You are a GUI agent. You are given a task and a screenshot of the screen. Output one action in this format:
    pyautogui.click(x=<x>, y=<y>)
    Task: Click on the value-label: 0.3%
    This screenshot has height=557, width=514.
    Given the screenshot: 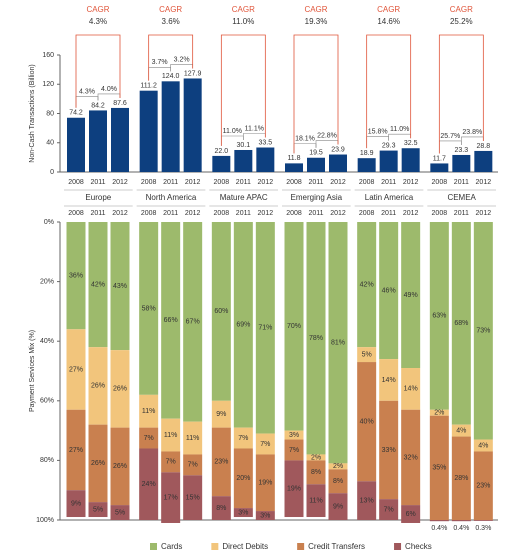 What is the action you would take?
    pyautogui.click(x=483, y=528)
    